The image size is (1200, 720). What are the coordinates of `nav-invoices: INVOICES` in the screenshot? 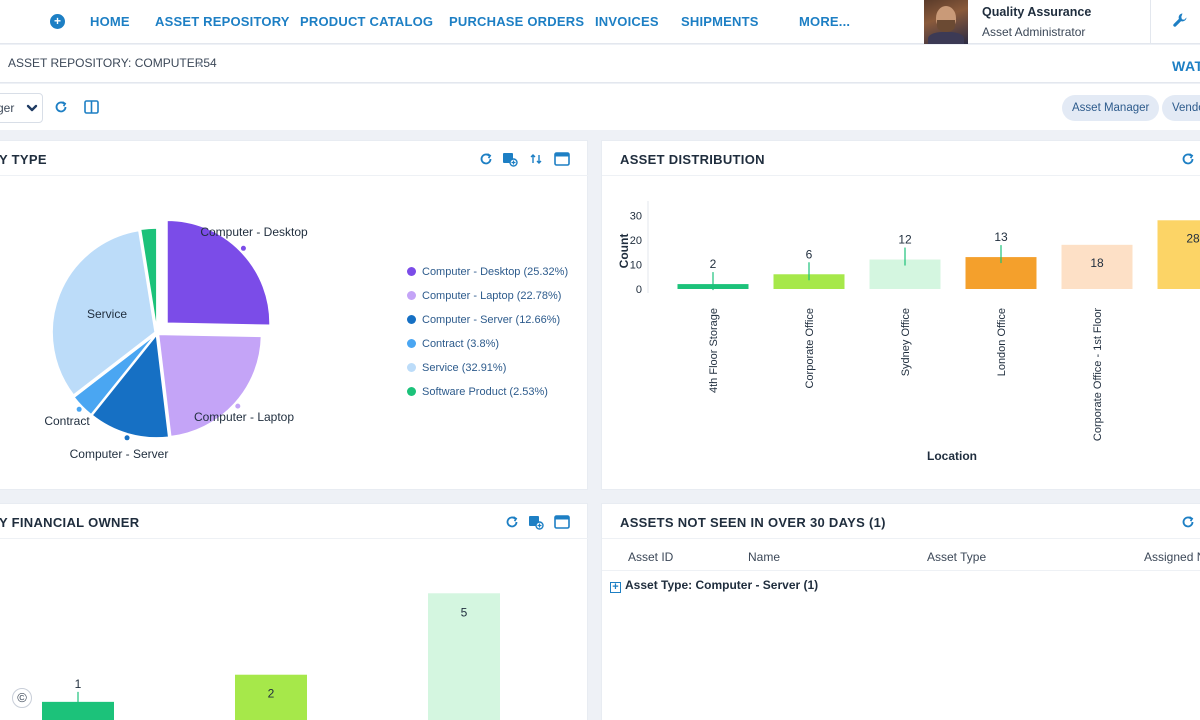 It's located at (627, 21).